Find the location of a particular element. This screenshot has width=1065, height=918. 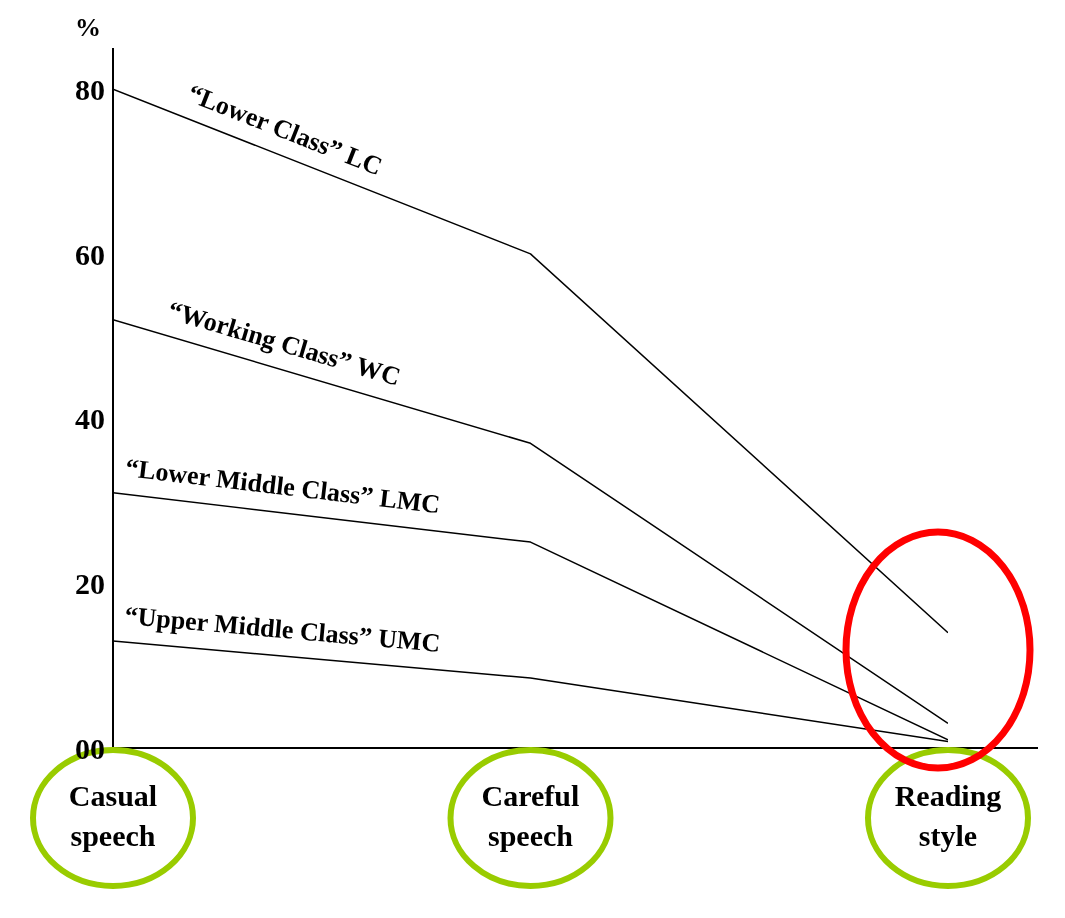

y-tick-label: 20 is located at coordinates (90, 583).